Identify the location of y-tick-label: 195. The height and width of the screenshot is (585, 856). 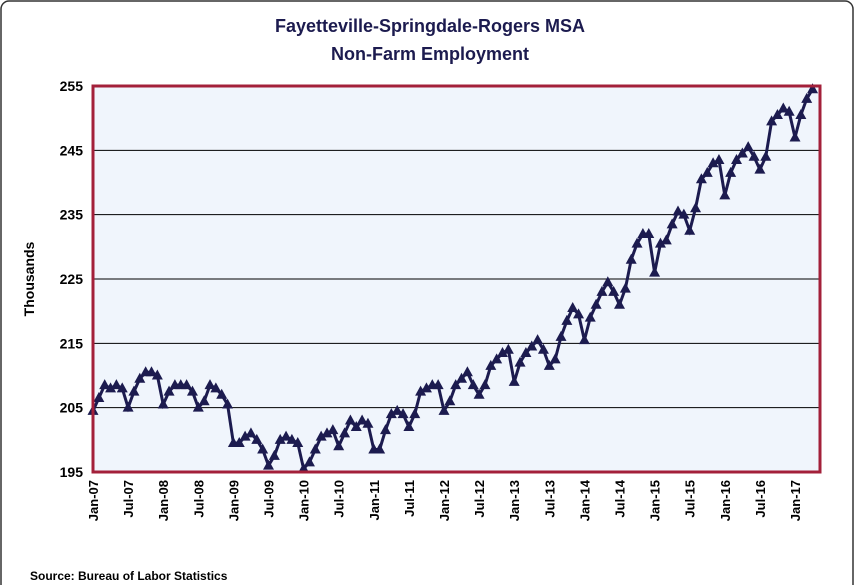
(72, 472).